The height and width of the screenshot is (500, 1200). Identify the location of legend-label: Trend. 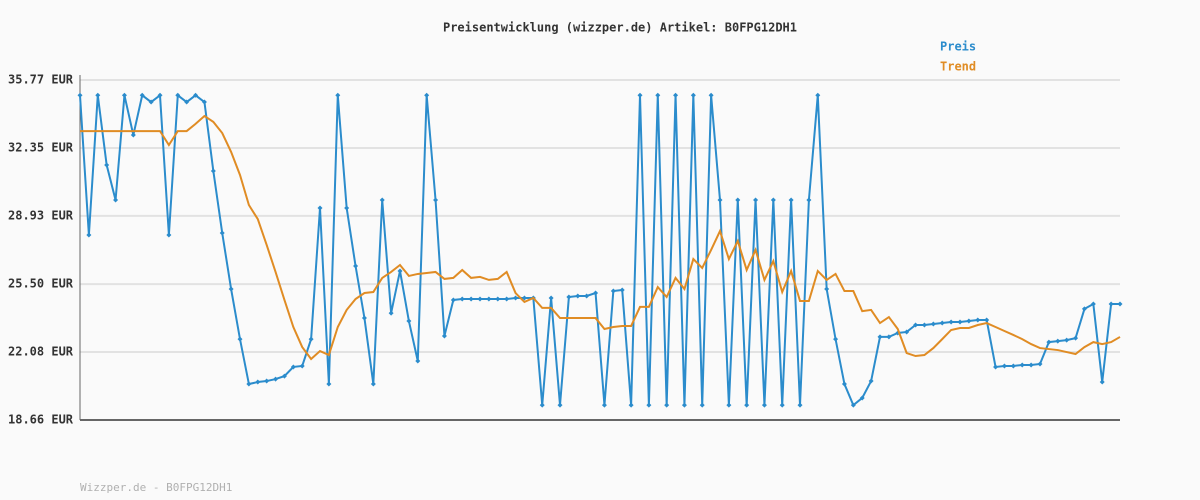
(958, 67).